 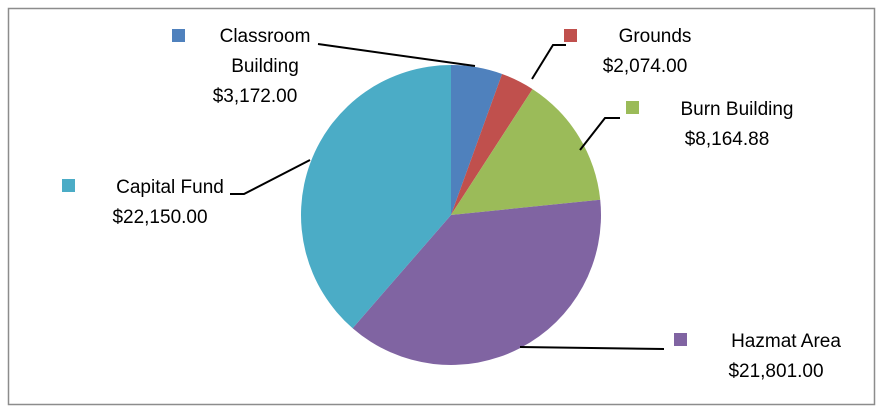 What do you see at coordinates (160, 217) in the screenshot?
I see `value-label: $22,150.00` at bounding box center [160, 217].